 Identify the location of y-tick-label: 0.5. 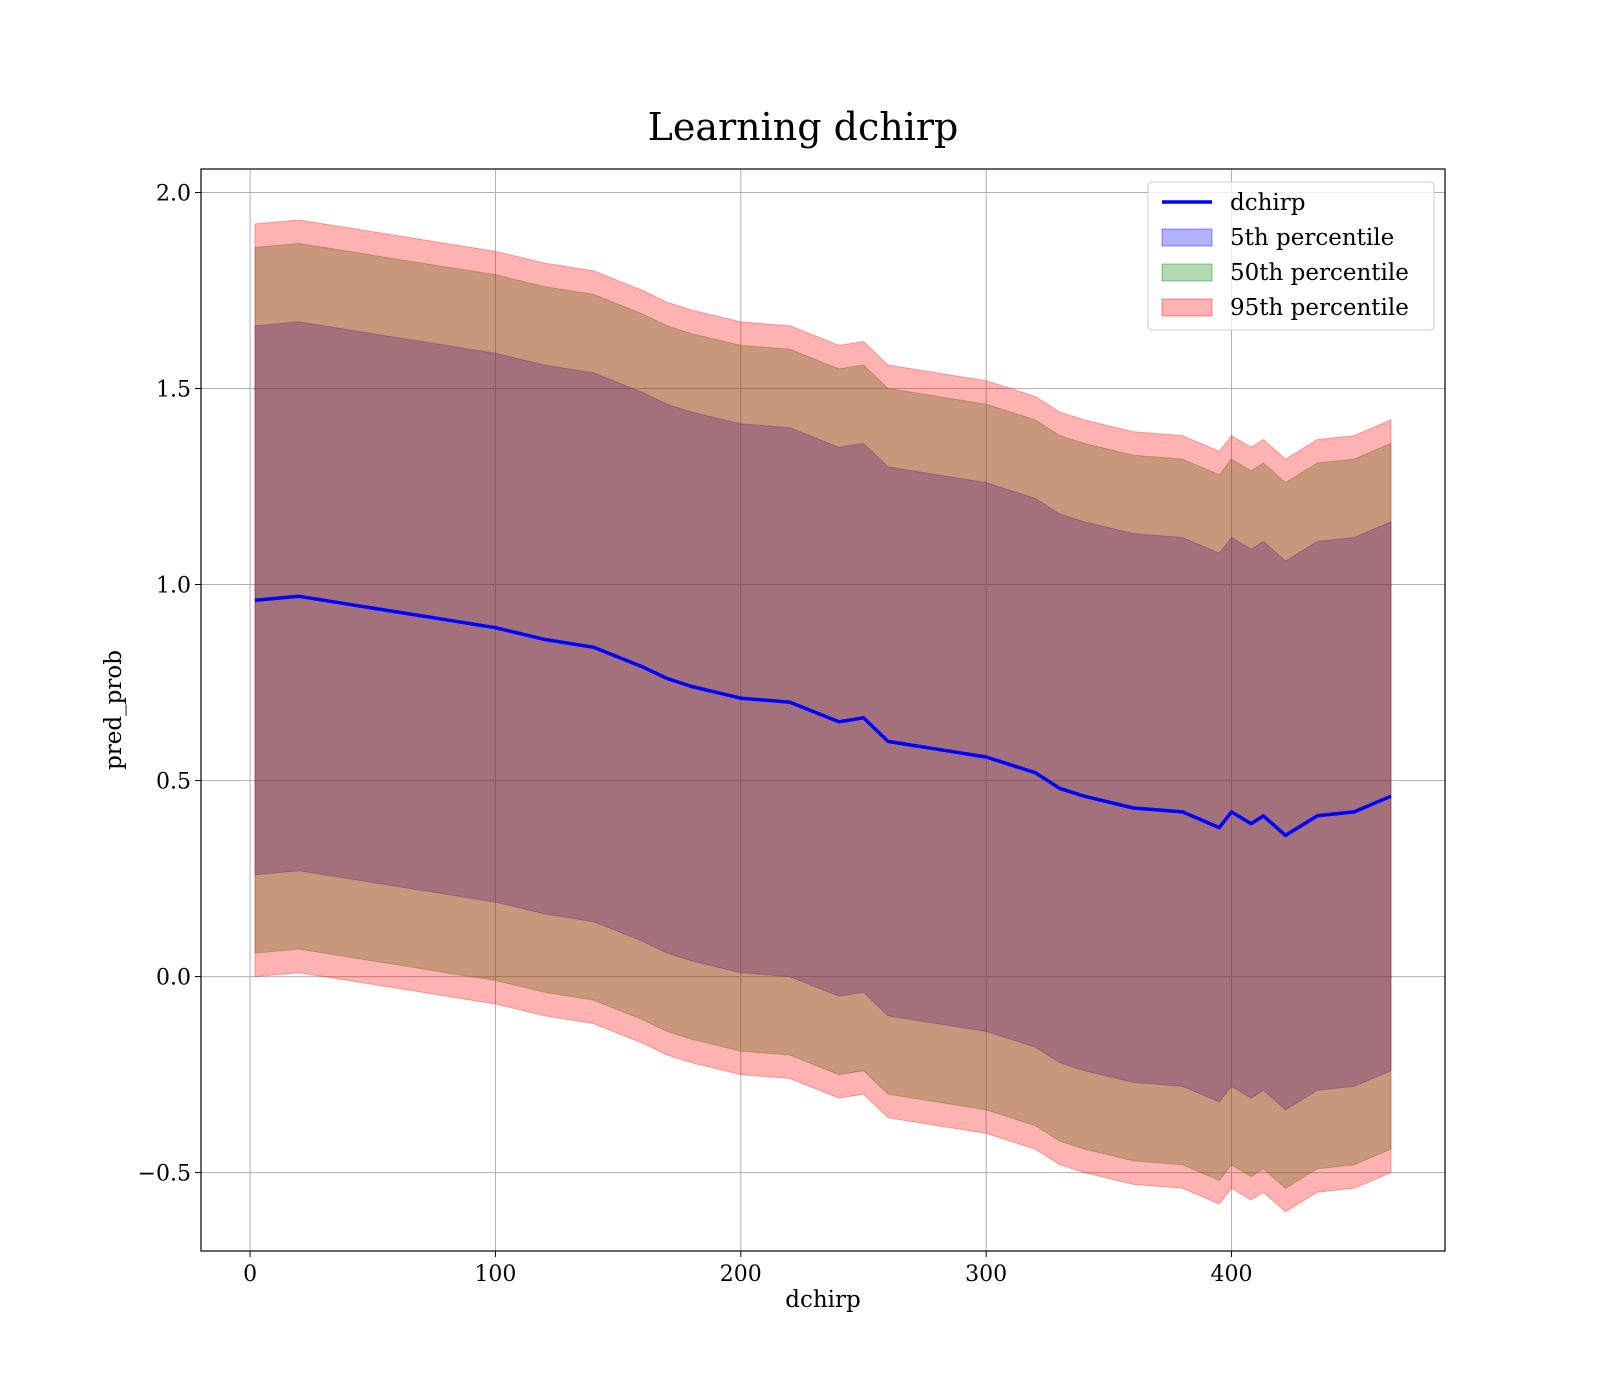
(173, 782).